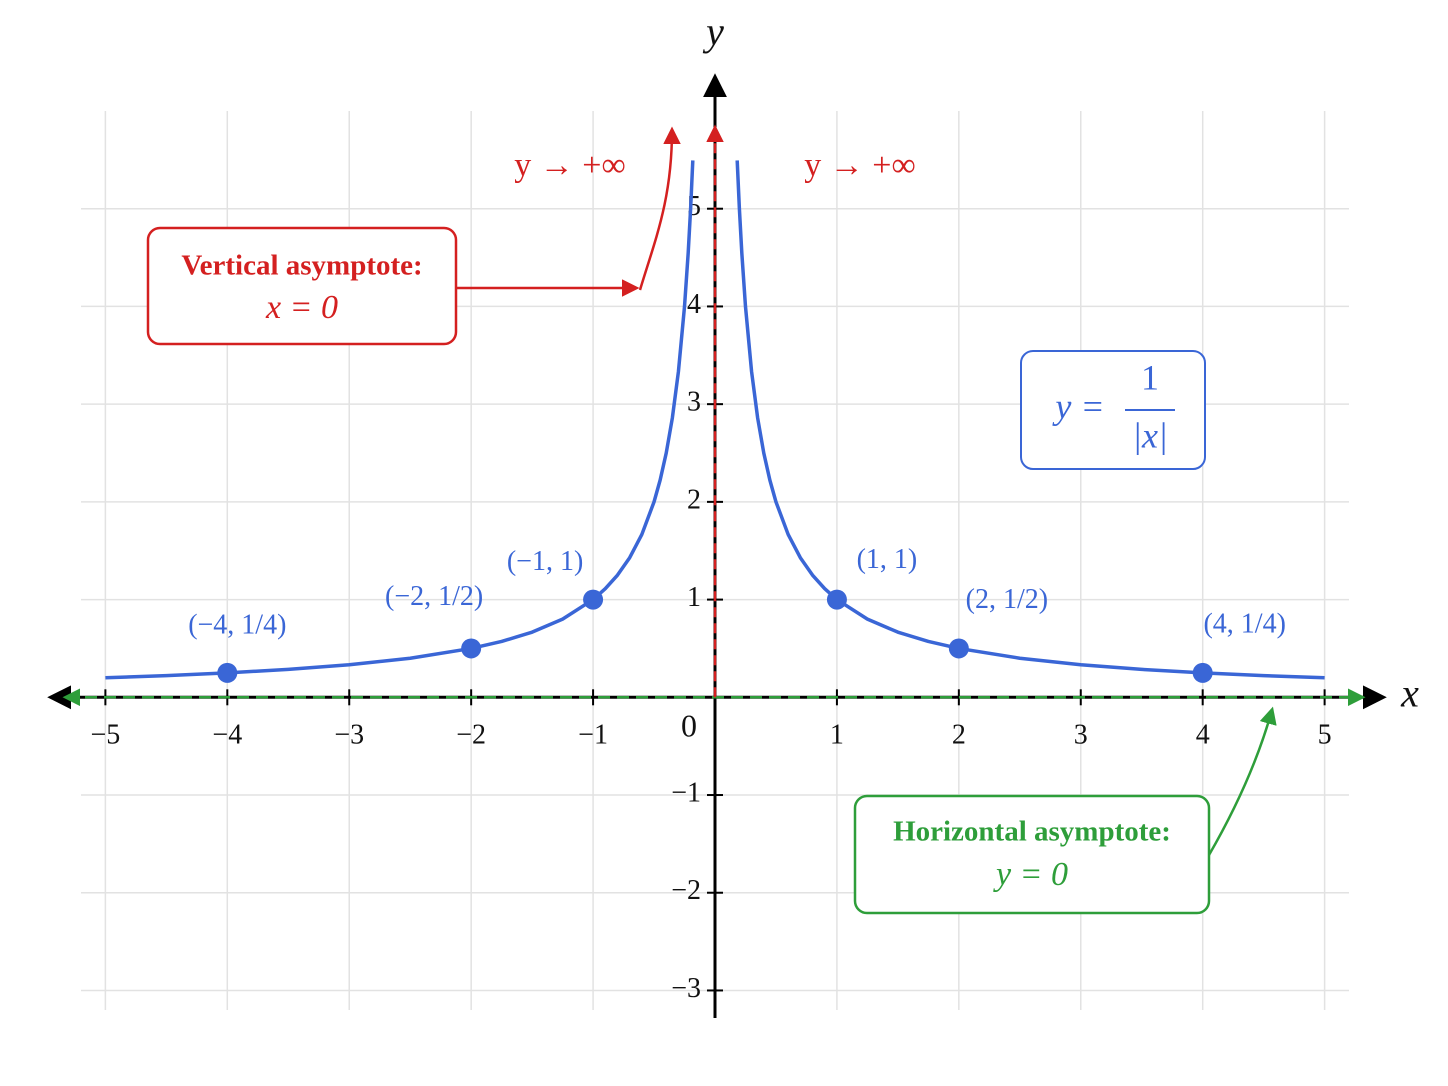  What do you see at coordinates (1030, 874) in the screenshot?
I see `annotation-equation: y = 0` at bounding box center [1030, 874].